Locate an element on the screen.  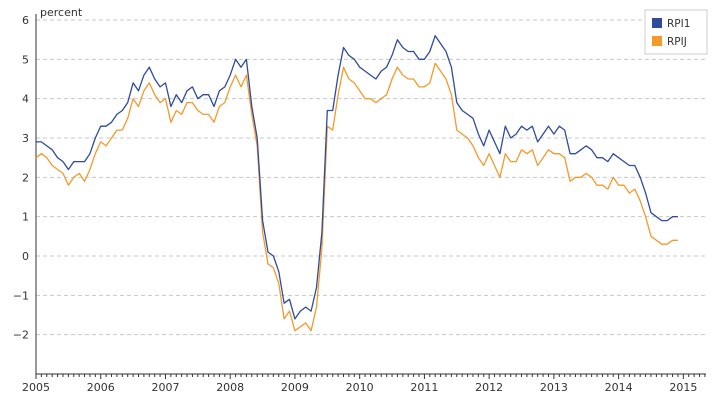
legend-label-rpij: RPIJ is located at coordinates (677, 42).